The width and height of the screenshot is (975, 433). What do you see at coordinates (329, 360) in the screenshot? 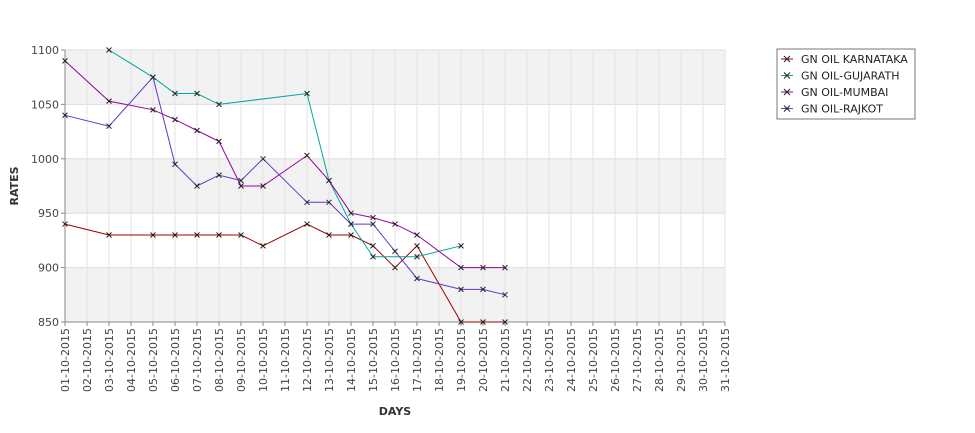
I see `x-tick-label: 13-10-2015` at bounding box center [329, 360].